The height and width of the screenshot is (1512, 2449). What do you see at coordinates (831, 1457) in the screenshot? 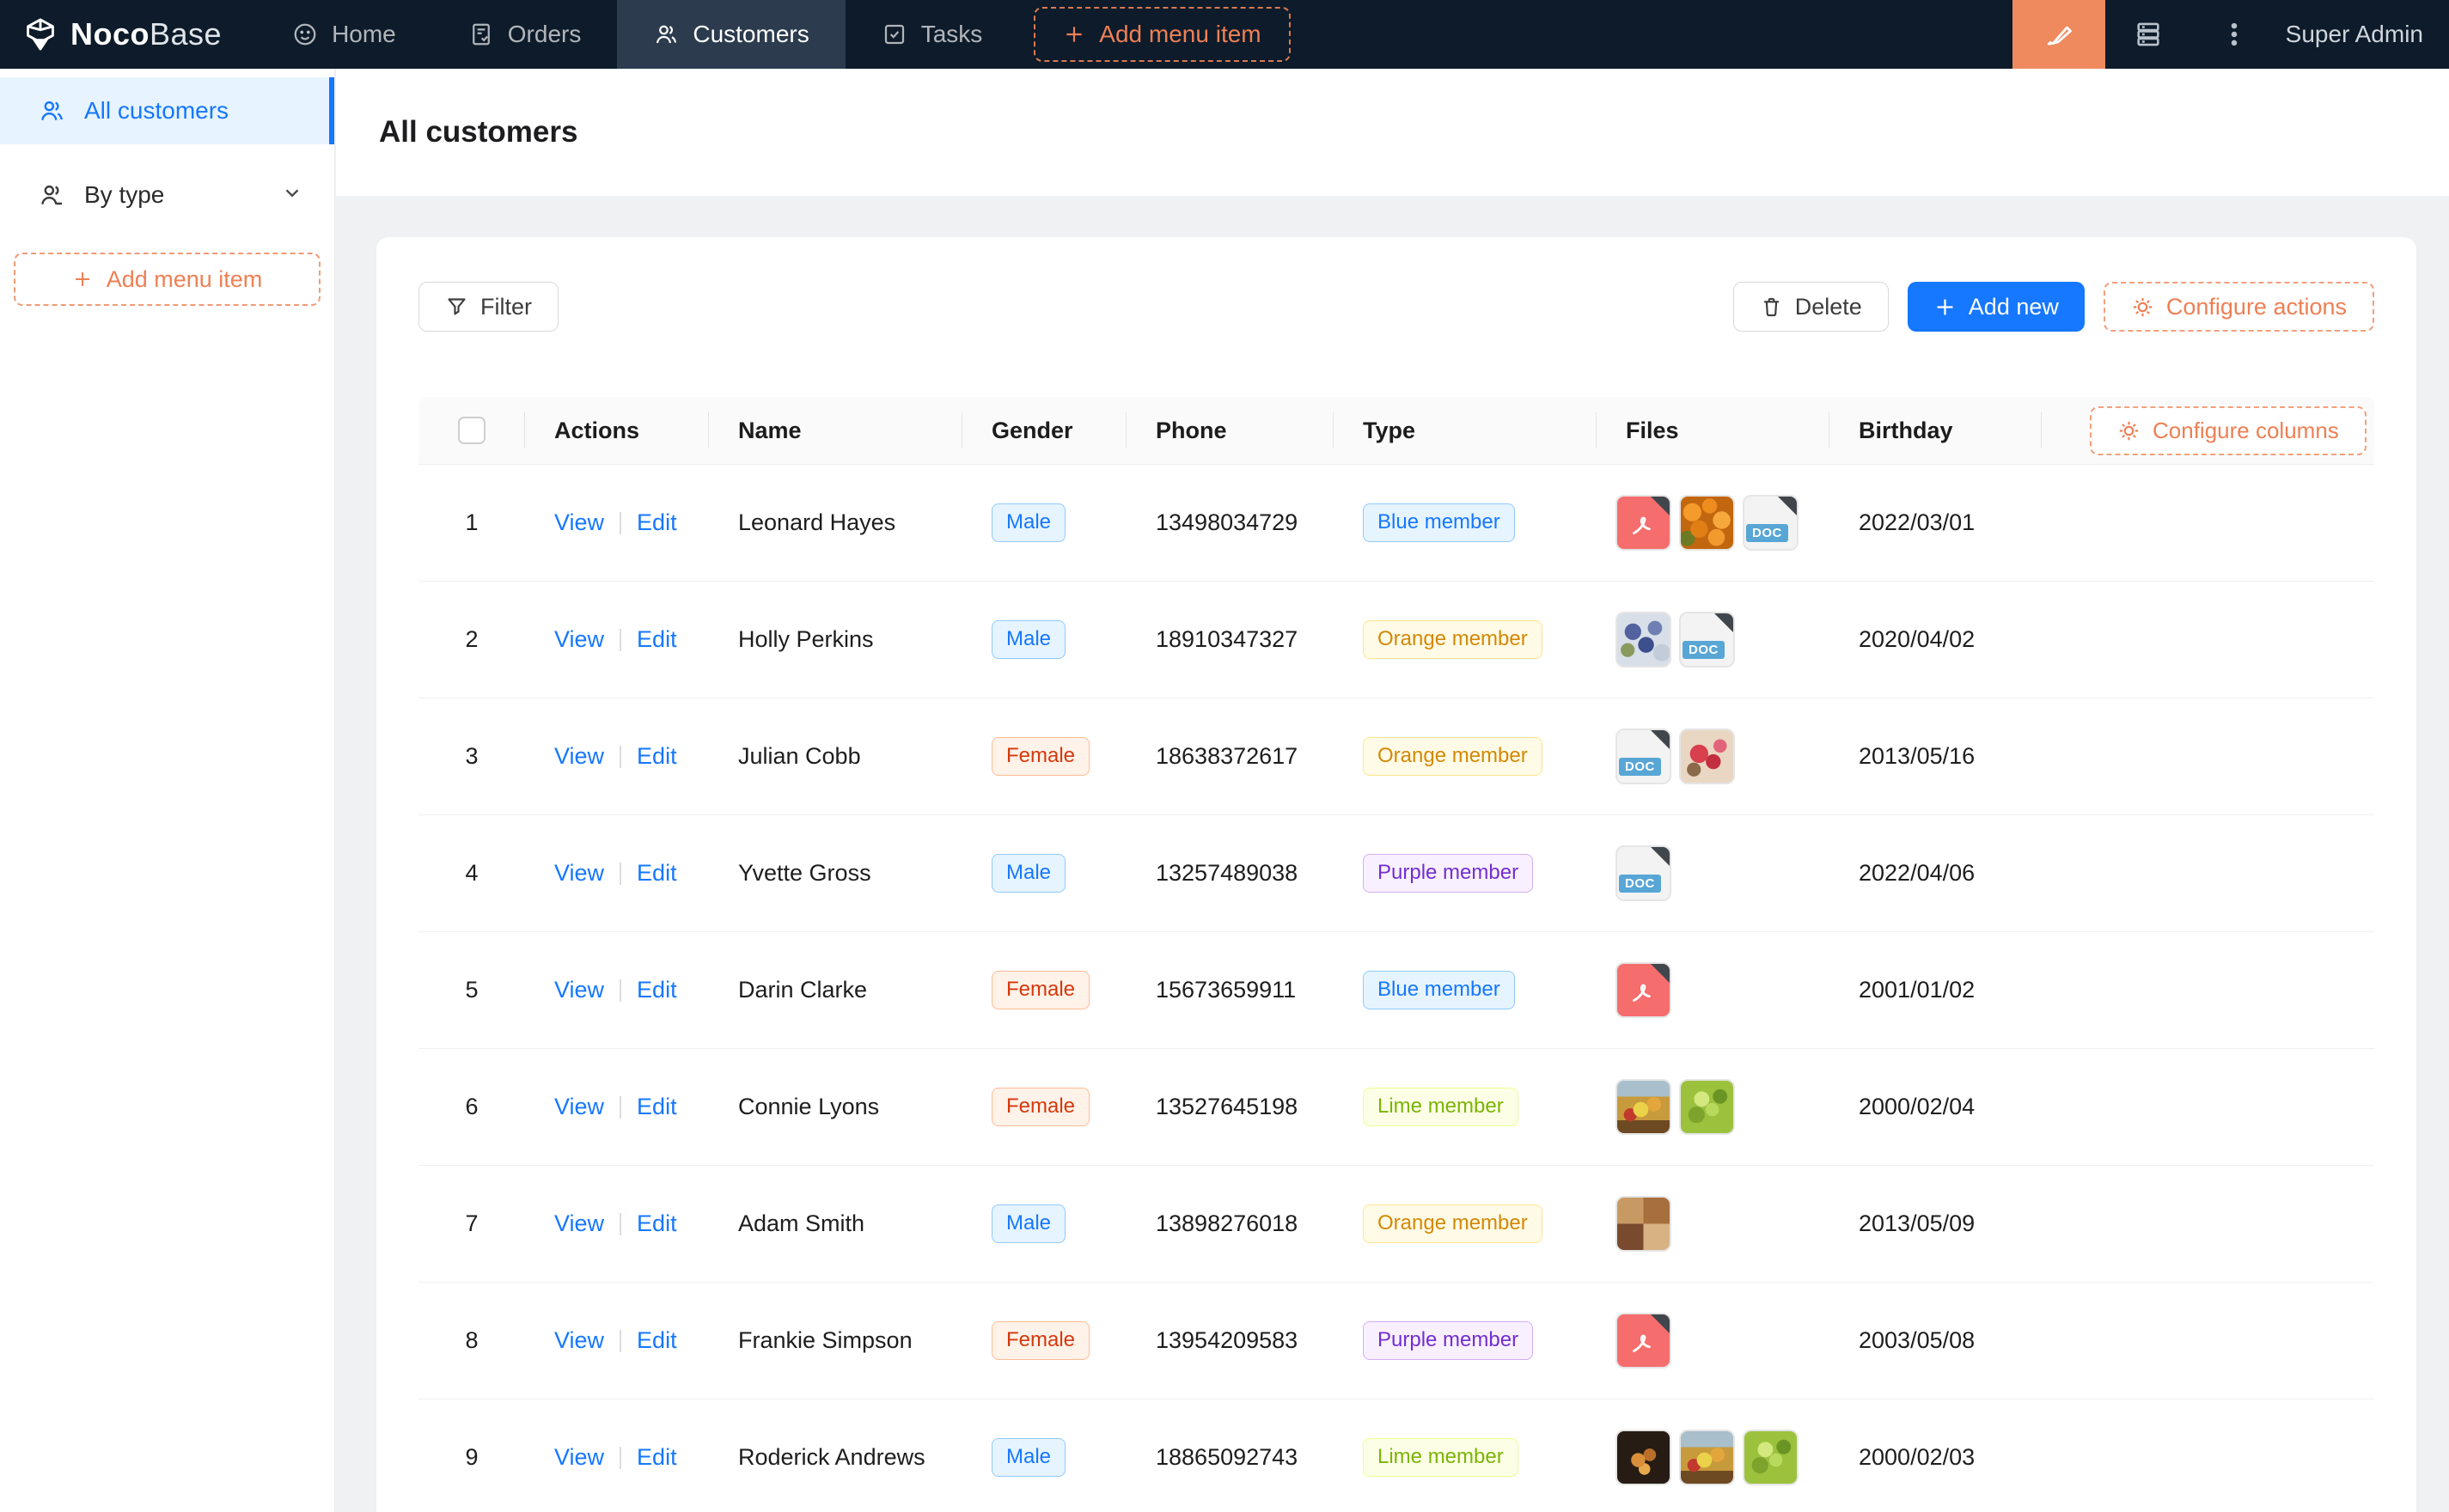
I see `customer-name: Roderick Andrews` at bounding box center [831, 1457].